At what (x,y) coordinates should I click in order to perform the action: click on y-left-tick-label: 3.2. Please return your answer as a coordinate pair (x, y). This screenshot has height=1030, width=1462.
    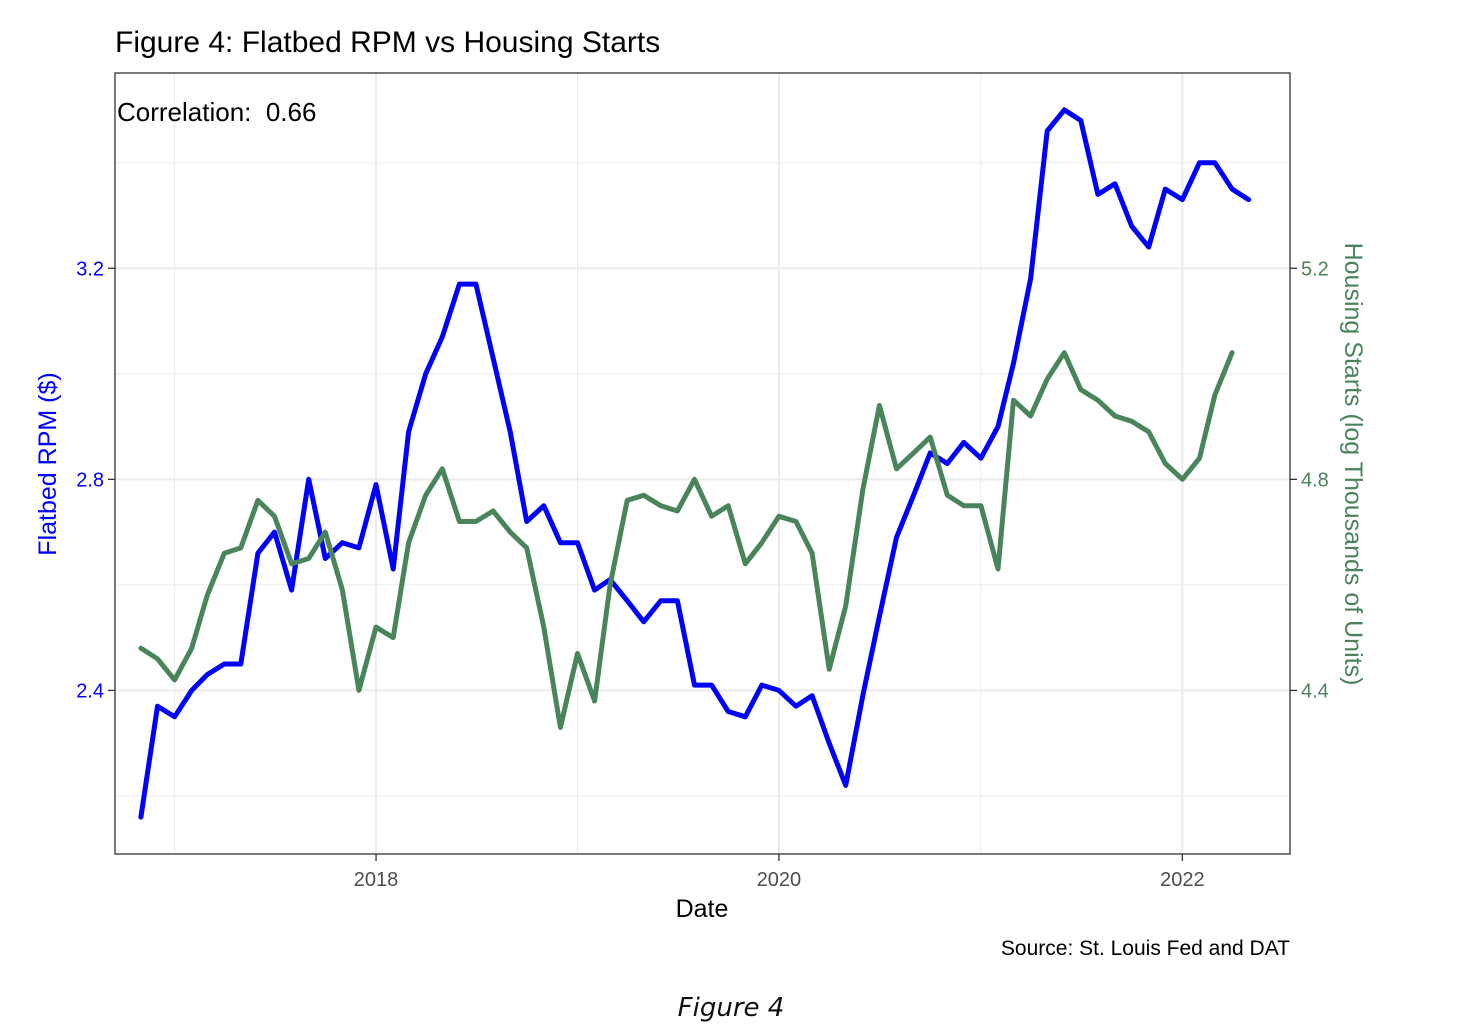
    Looking at the image, I should click on (90, 269).